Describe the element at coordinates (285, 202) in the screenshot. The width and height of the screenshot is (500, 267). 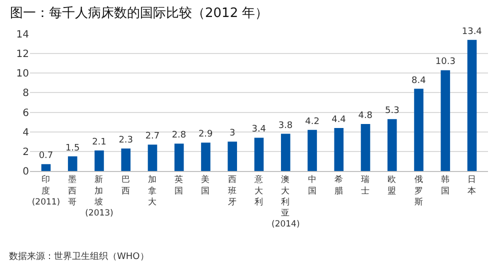
I see `x-tick-label: 澳大利亚 (2014)` at that location.